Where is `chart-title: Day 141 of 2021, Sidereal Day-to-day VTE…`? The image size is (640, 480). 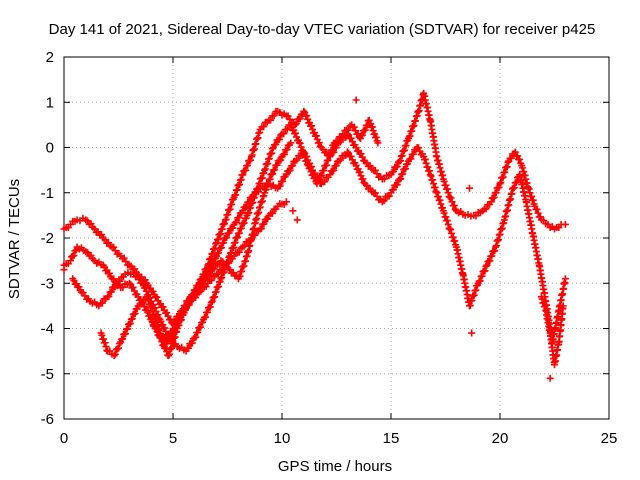 chart-title: Day 141 of 2021, Sidereal Day-to-day VTE… is located at coordinates (322, 29).